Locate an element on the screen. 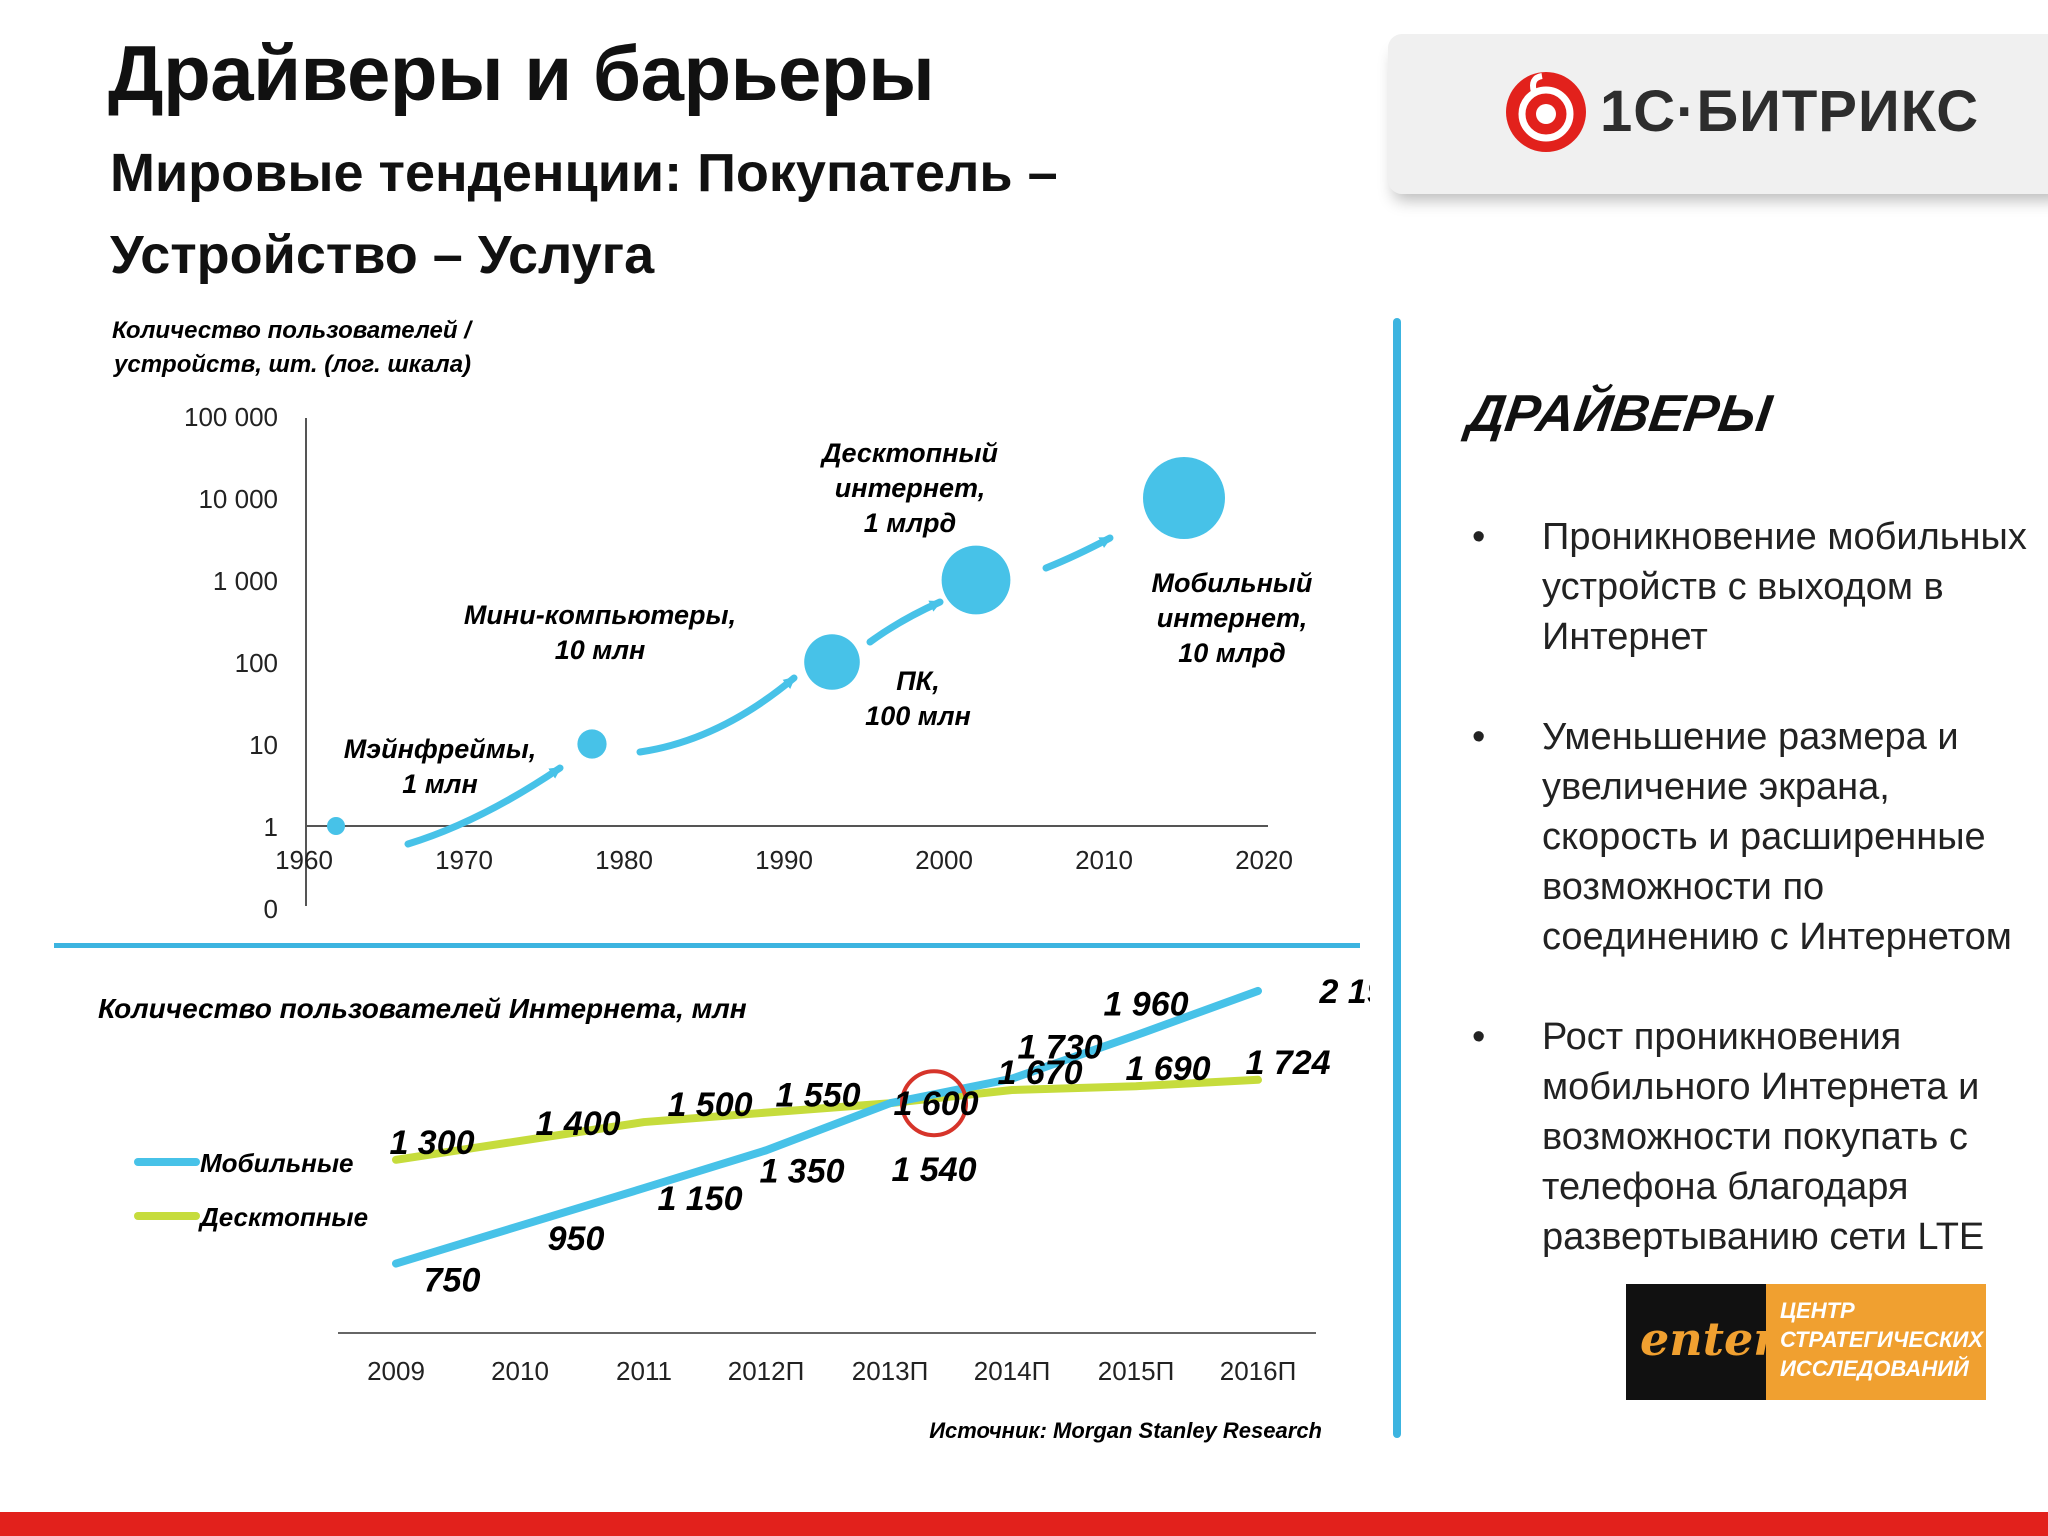  drivers-heading: ДРАЙВЕРЫ is located at coordinates (1619, 414).